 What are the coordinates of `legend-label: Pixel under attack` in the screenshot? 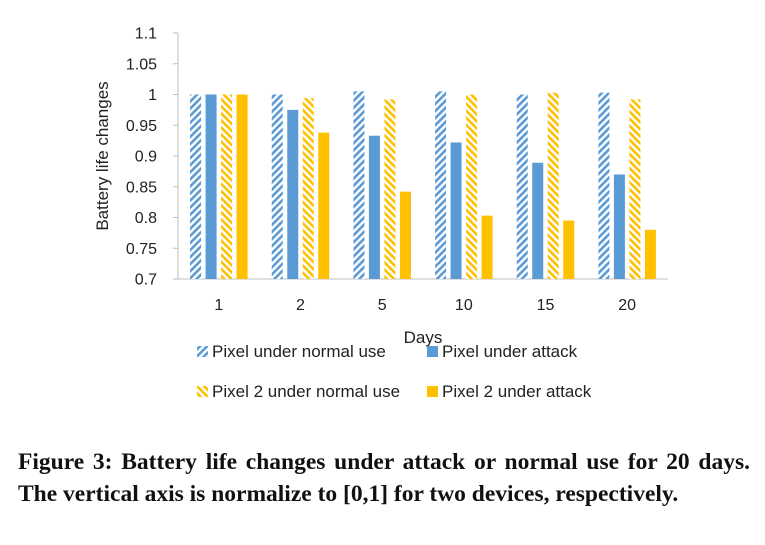 It's located at (510, 351).